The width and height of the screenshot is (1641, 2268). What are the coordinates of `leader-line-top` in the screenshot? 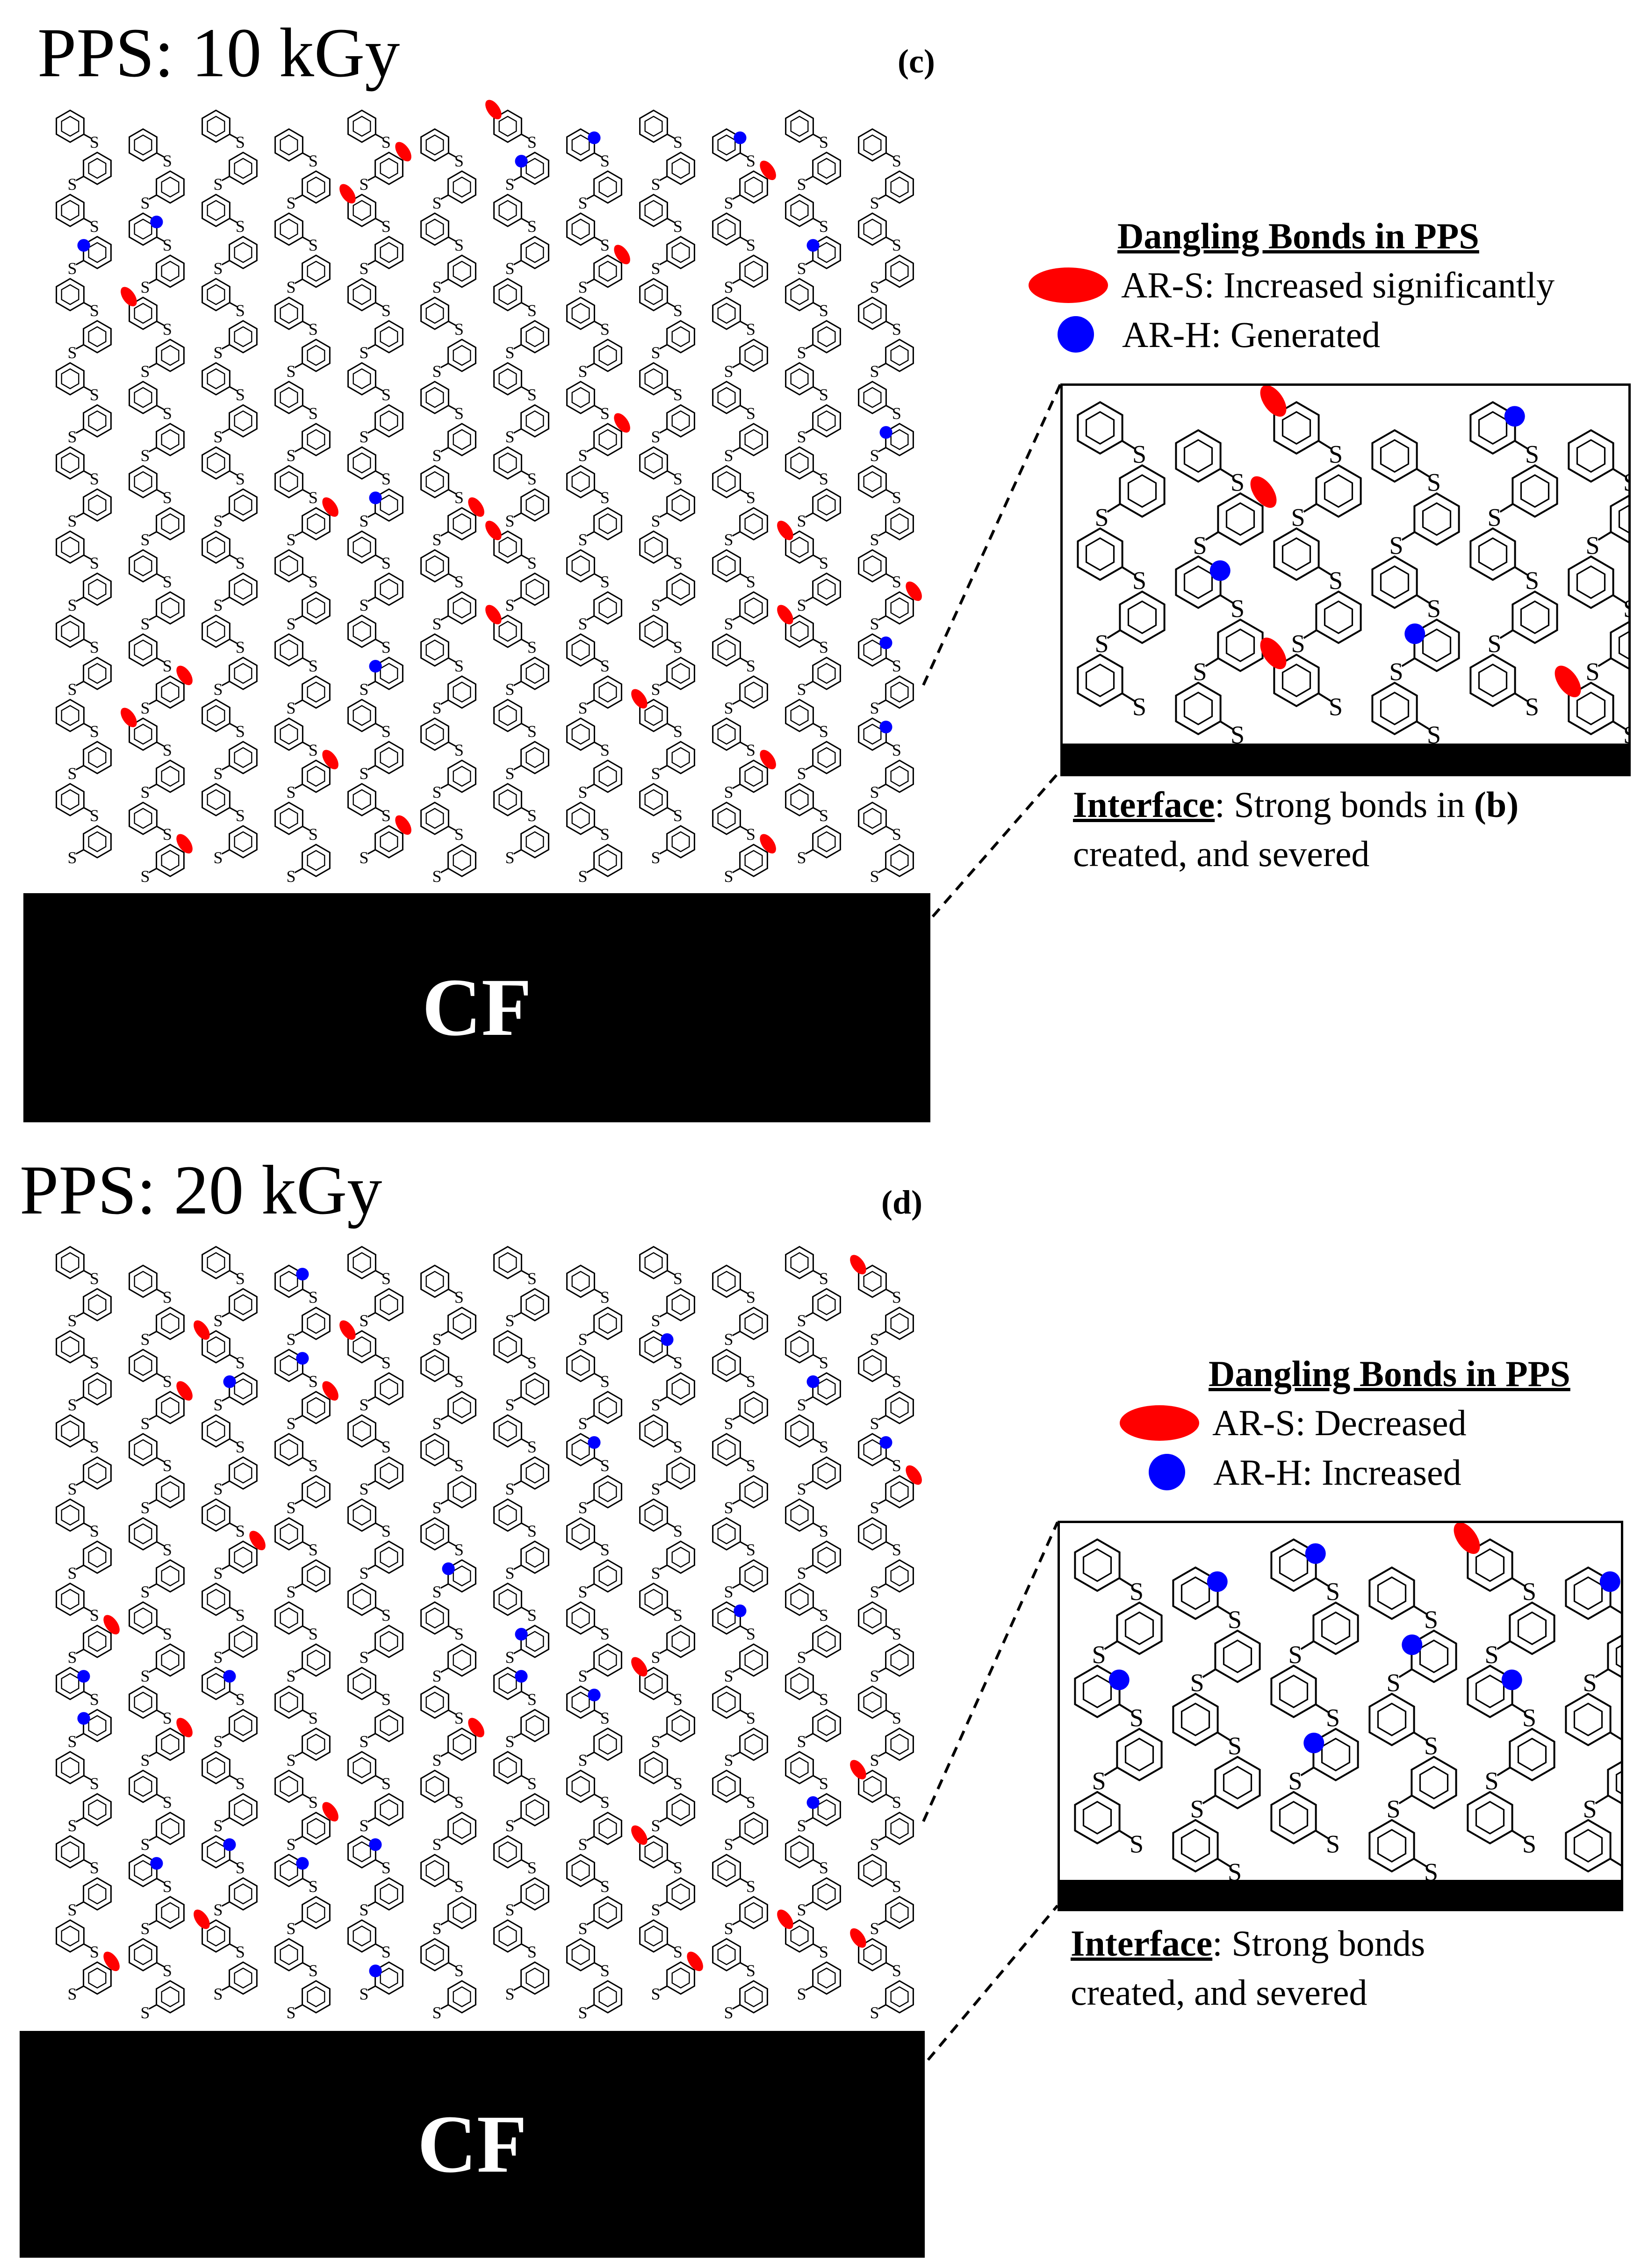 It's located at (992, 534).